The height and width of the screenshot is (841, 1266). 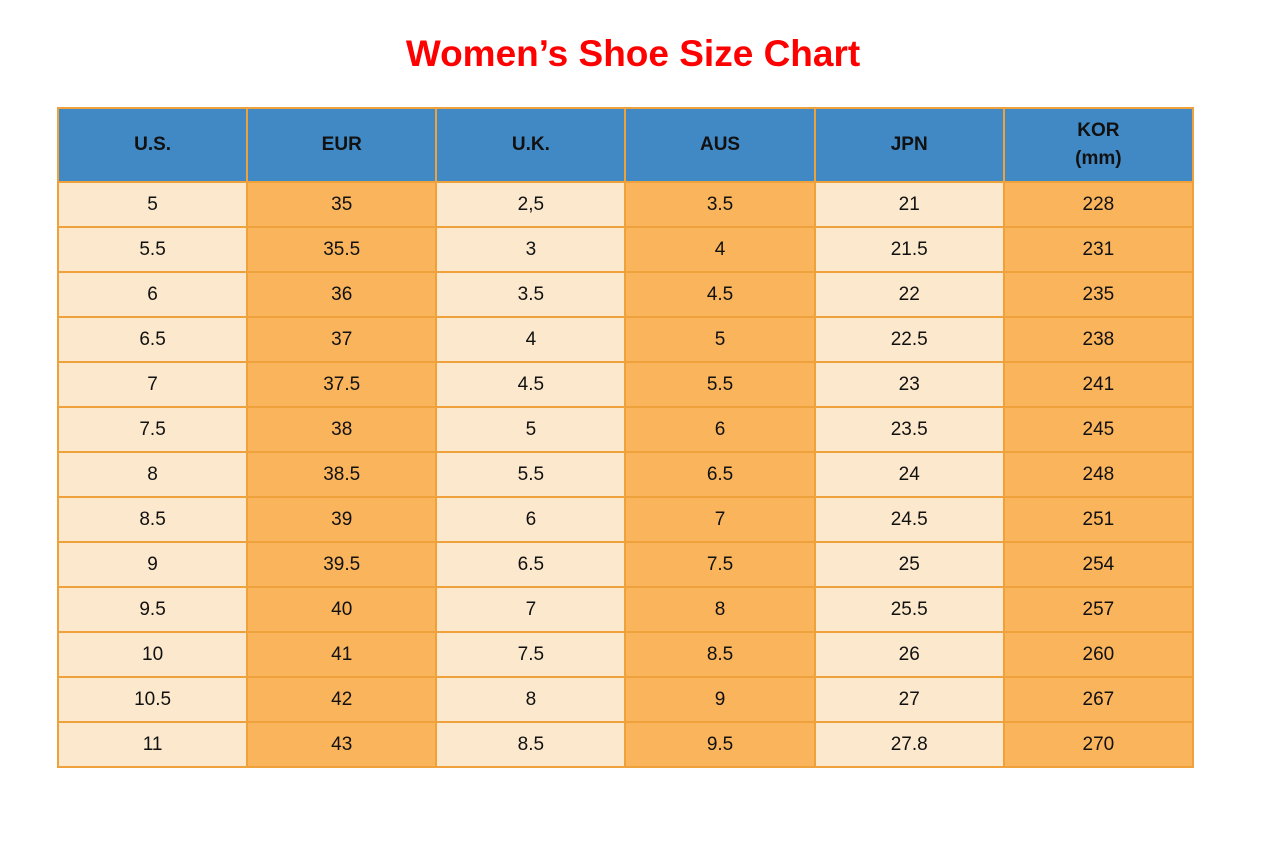 I want to click on table-cell: 38, so click(x=342, y=429).